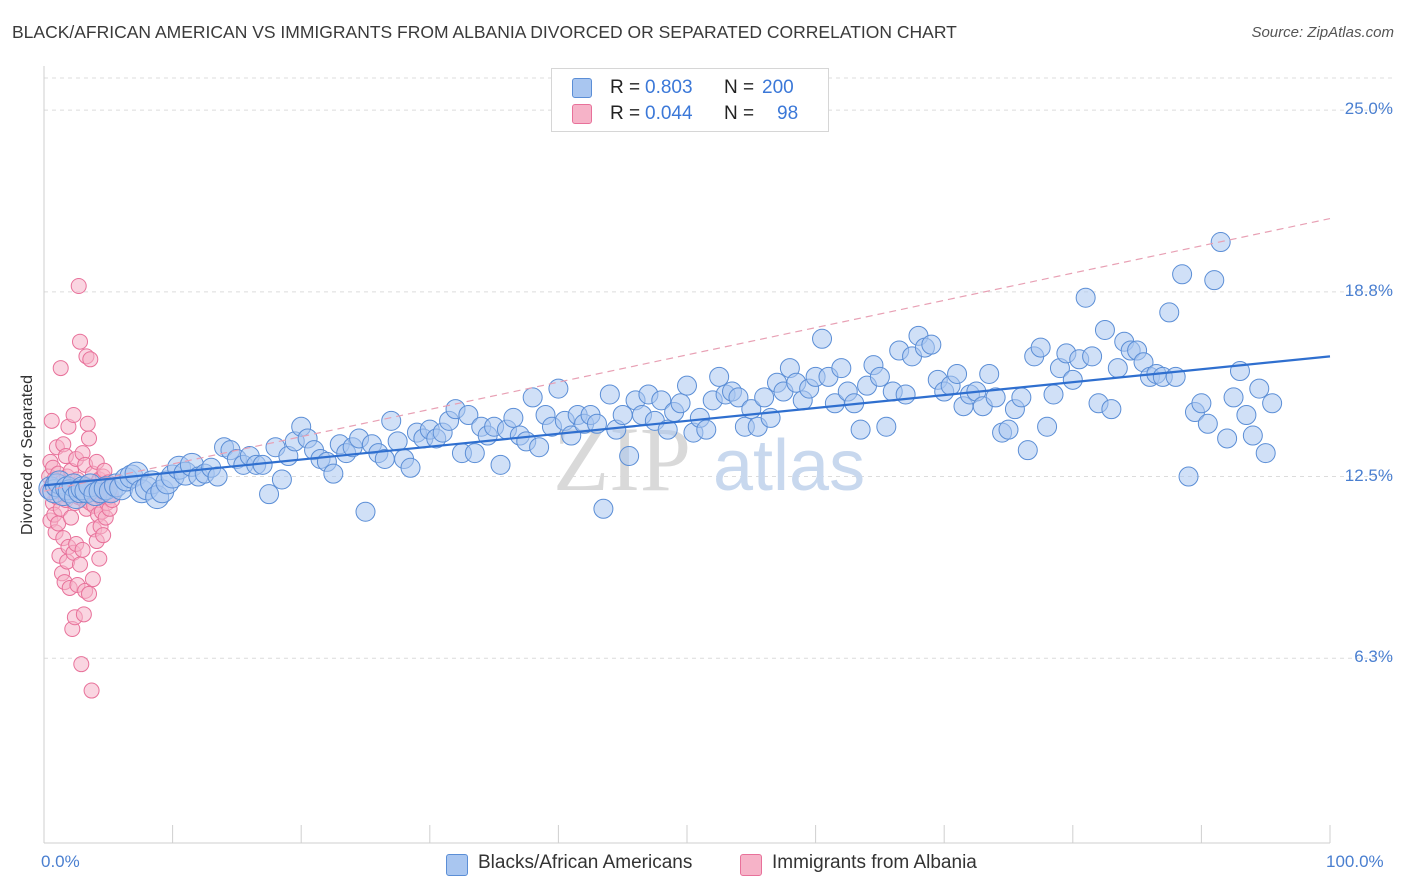  I want to click on x-tick-label-min: 0.0%, so click(60, 861).